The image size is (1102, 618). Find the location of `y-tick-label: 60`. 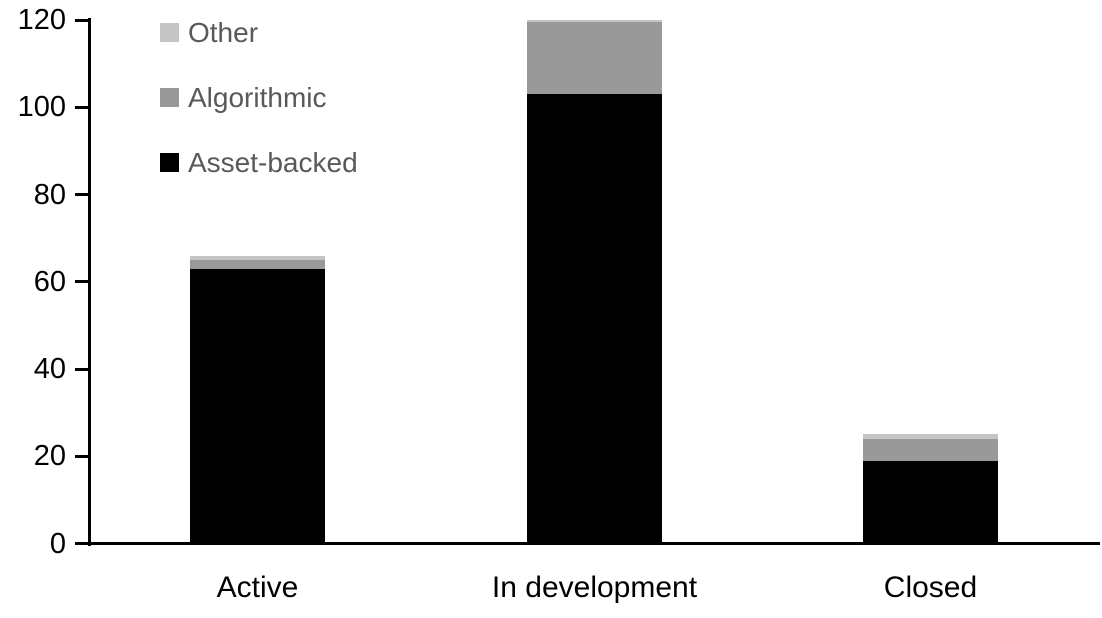

y-tick-label: 60 is located at coordinates (49, 281).